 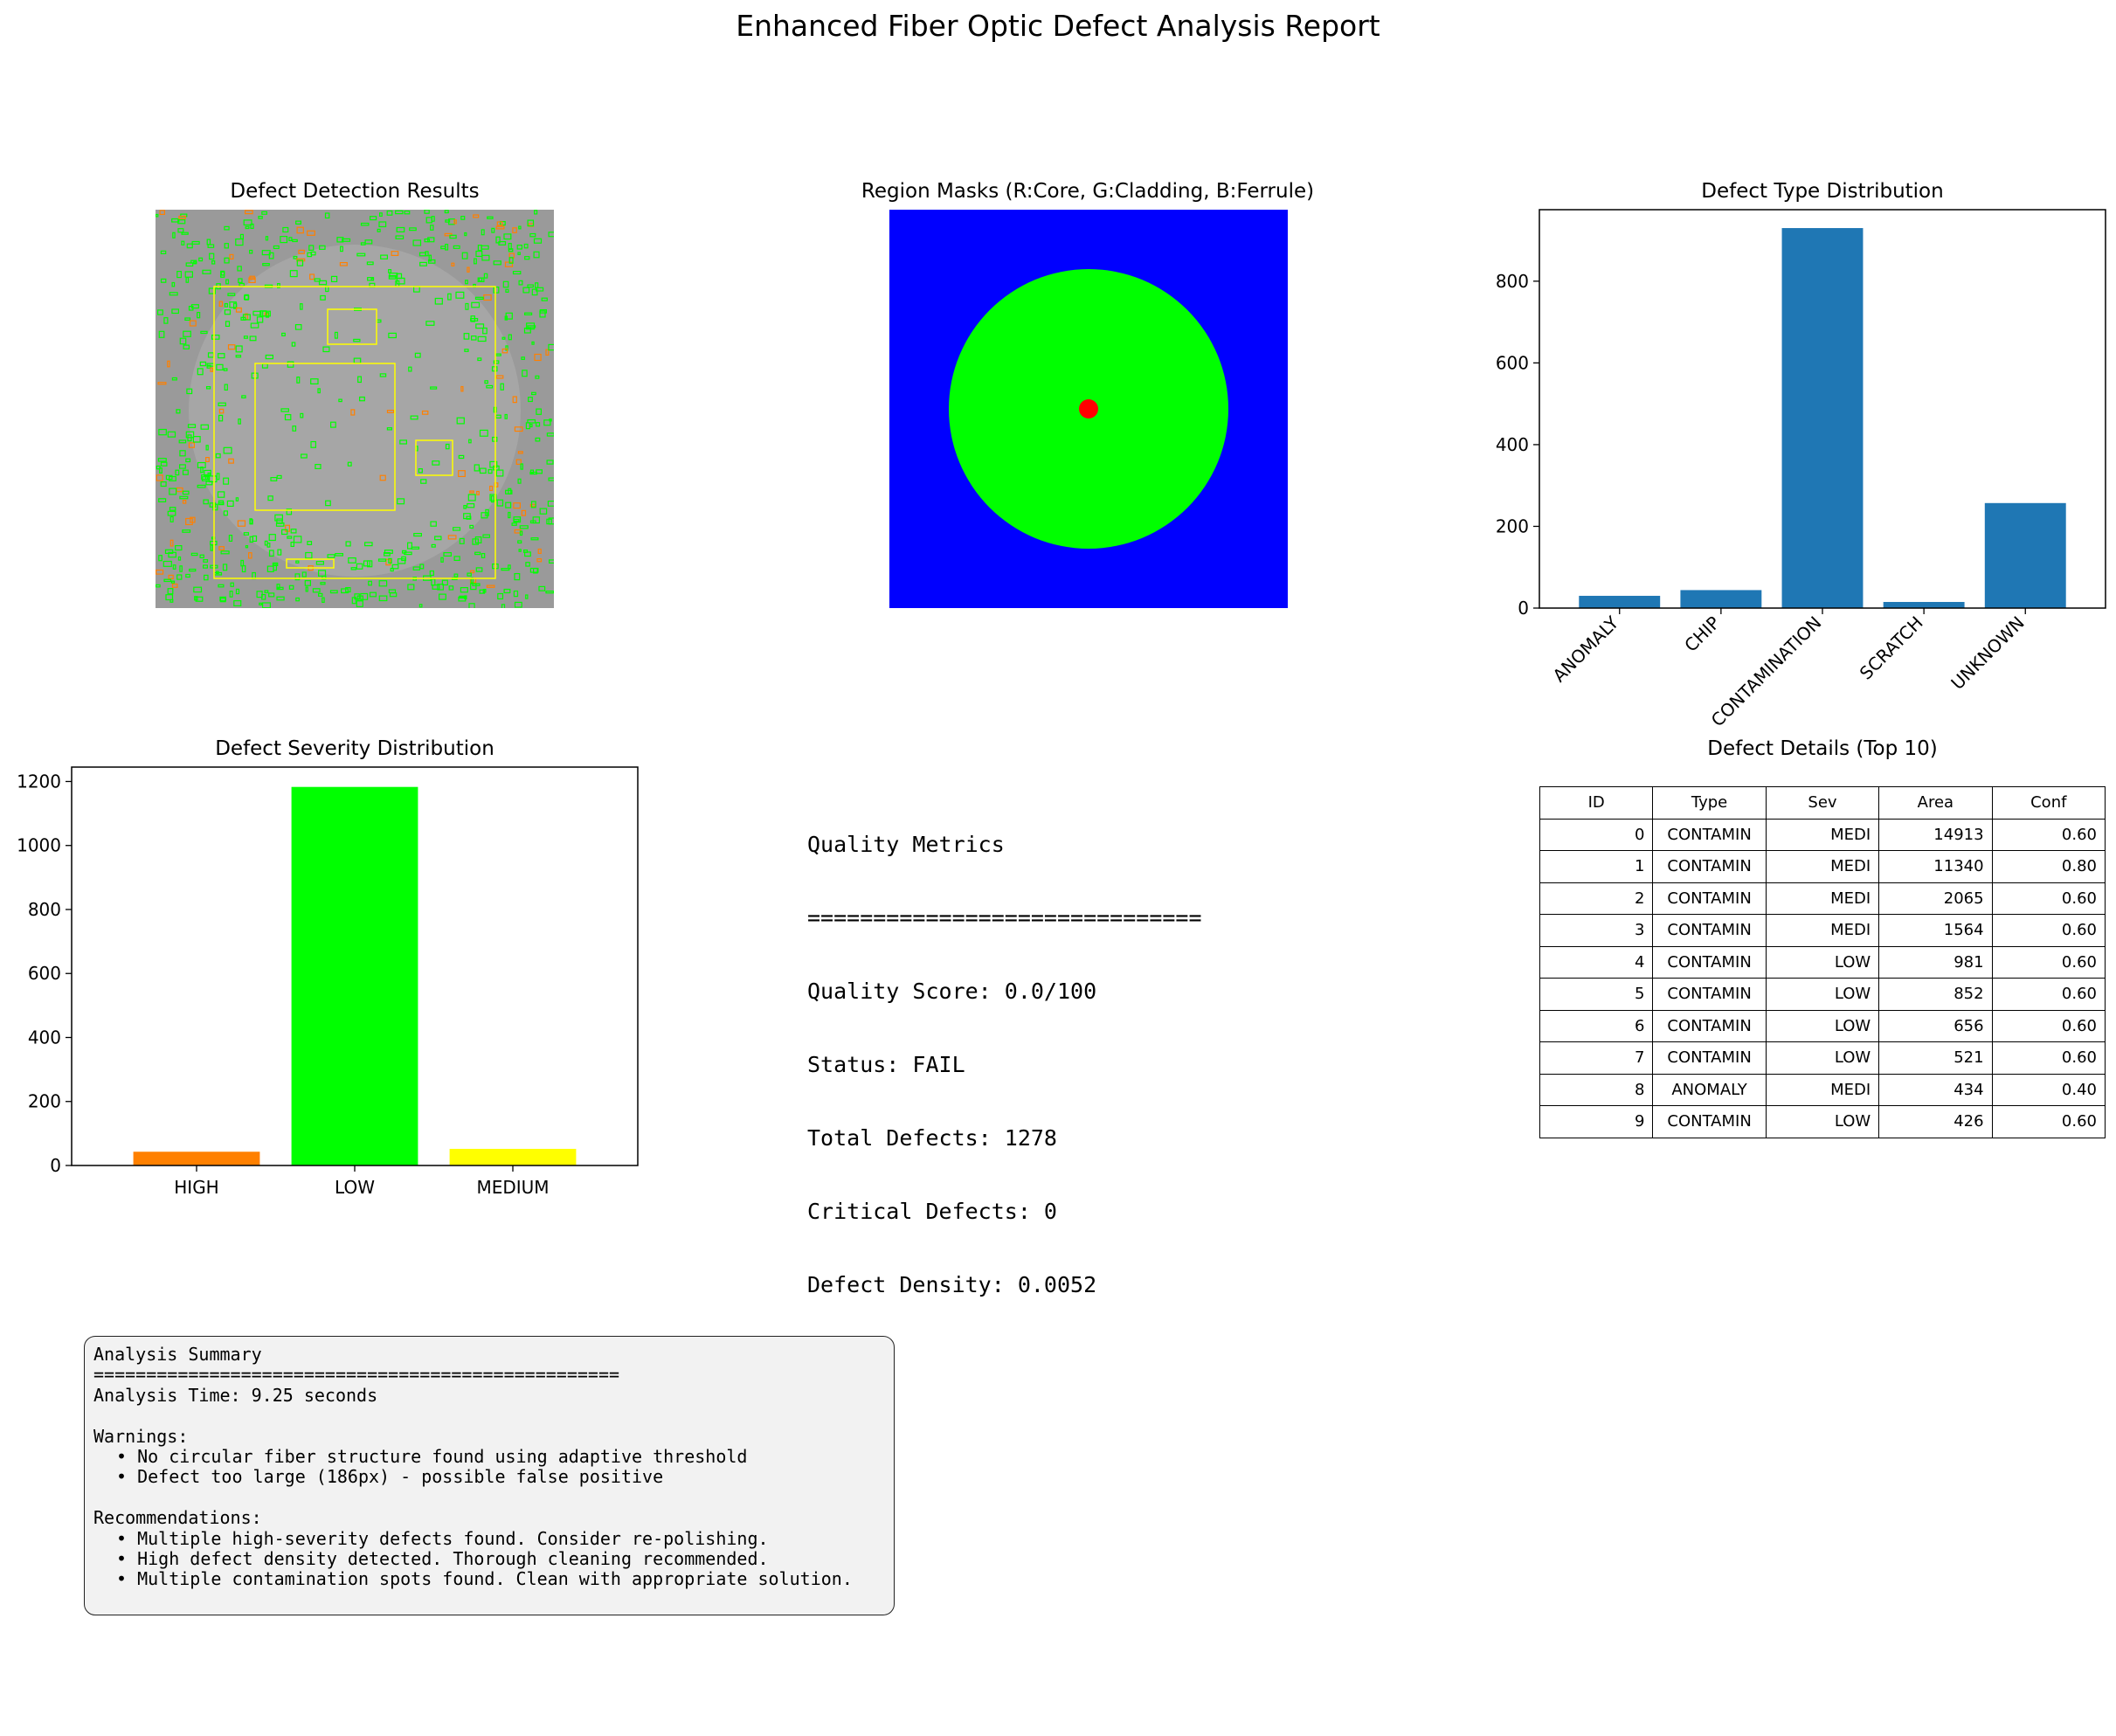 What do you see at coordinates (328, 982) in the screenshot?
I see `severity-bar-chart: 0 200 400 600 800 1000 1200 HIGH LOW MEDIUM` at bounding box center [328, 982].